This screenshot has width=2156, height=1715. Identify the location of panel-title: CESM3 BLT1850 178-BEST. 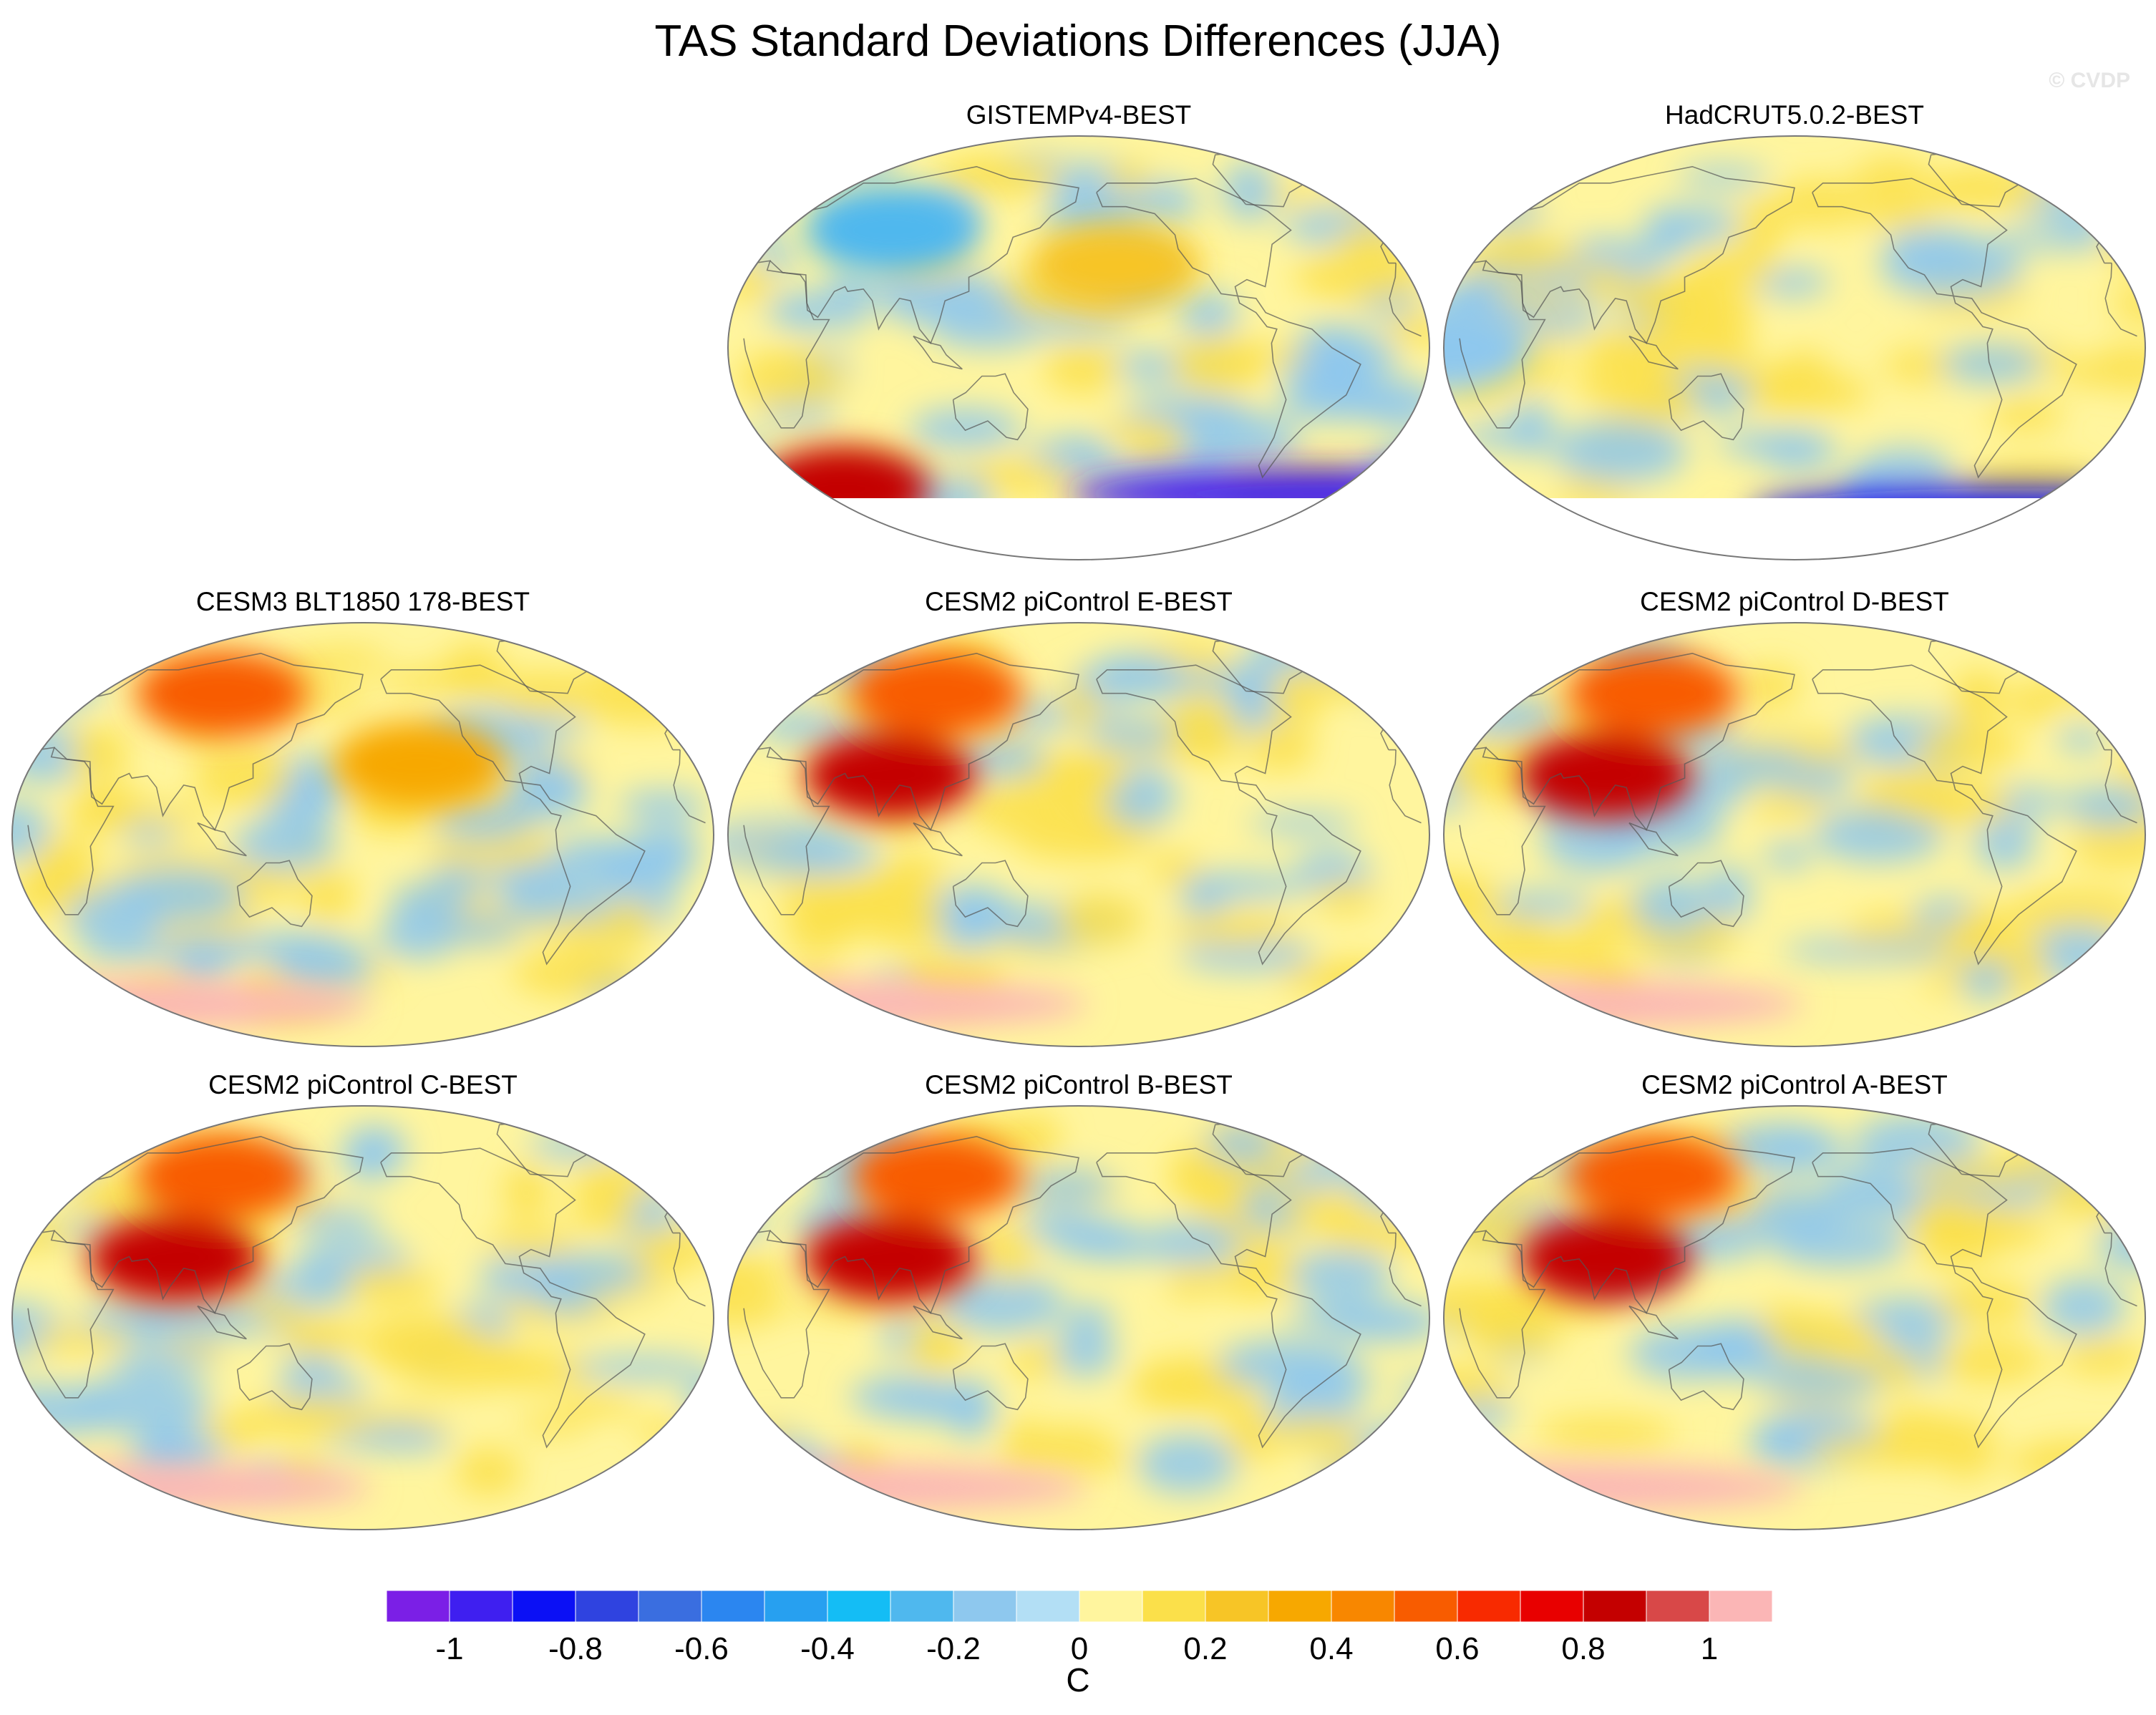
(362, 601).